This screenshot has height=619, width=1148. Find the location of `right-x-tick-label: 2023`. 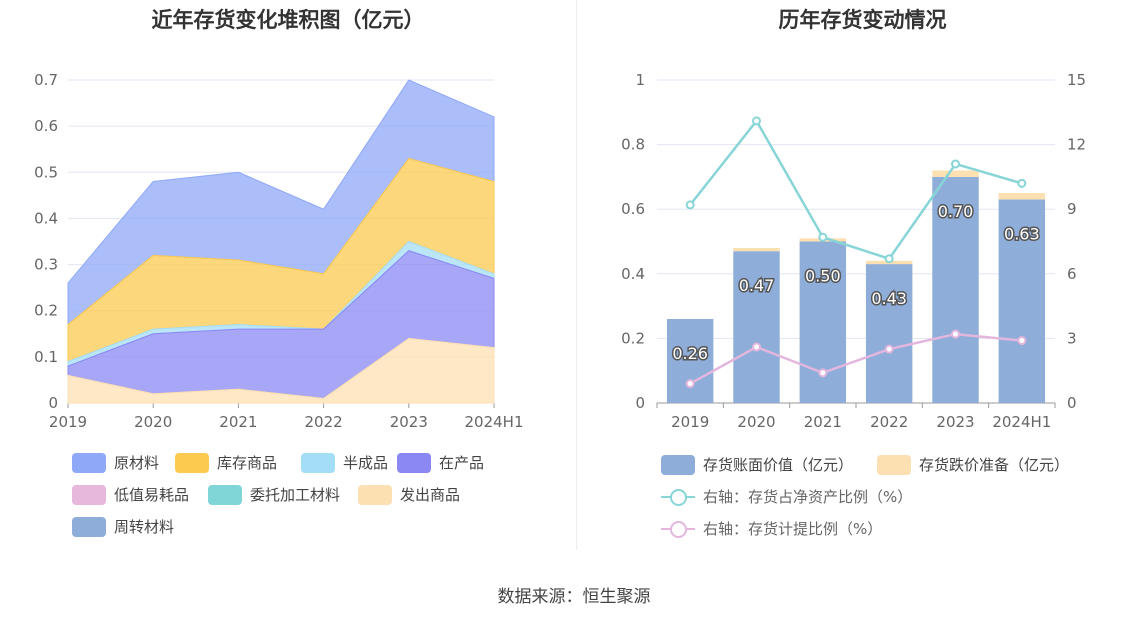

right-x-tick-label: 2023 is located at coordinates (955, 422).